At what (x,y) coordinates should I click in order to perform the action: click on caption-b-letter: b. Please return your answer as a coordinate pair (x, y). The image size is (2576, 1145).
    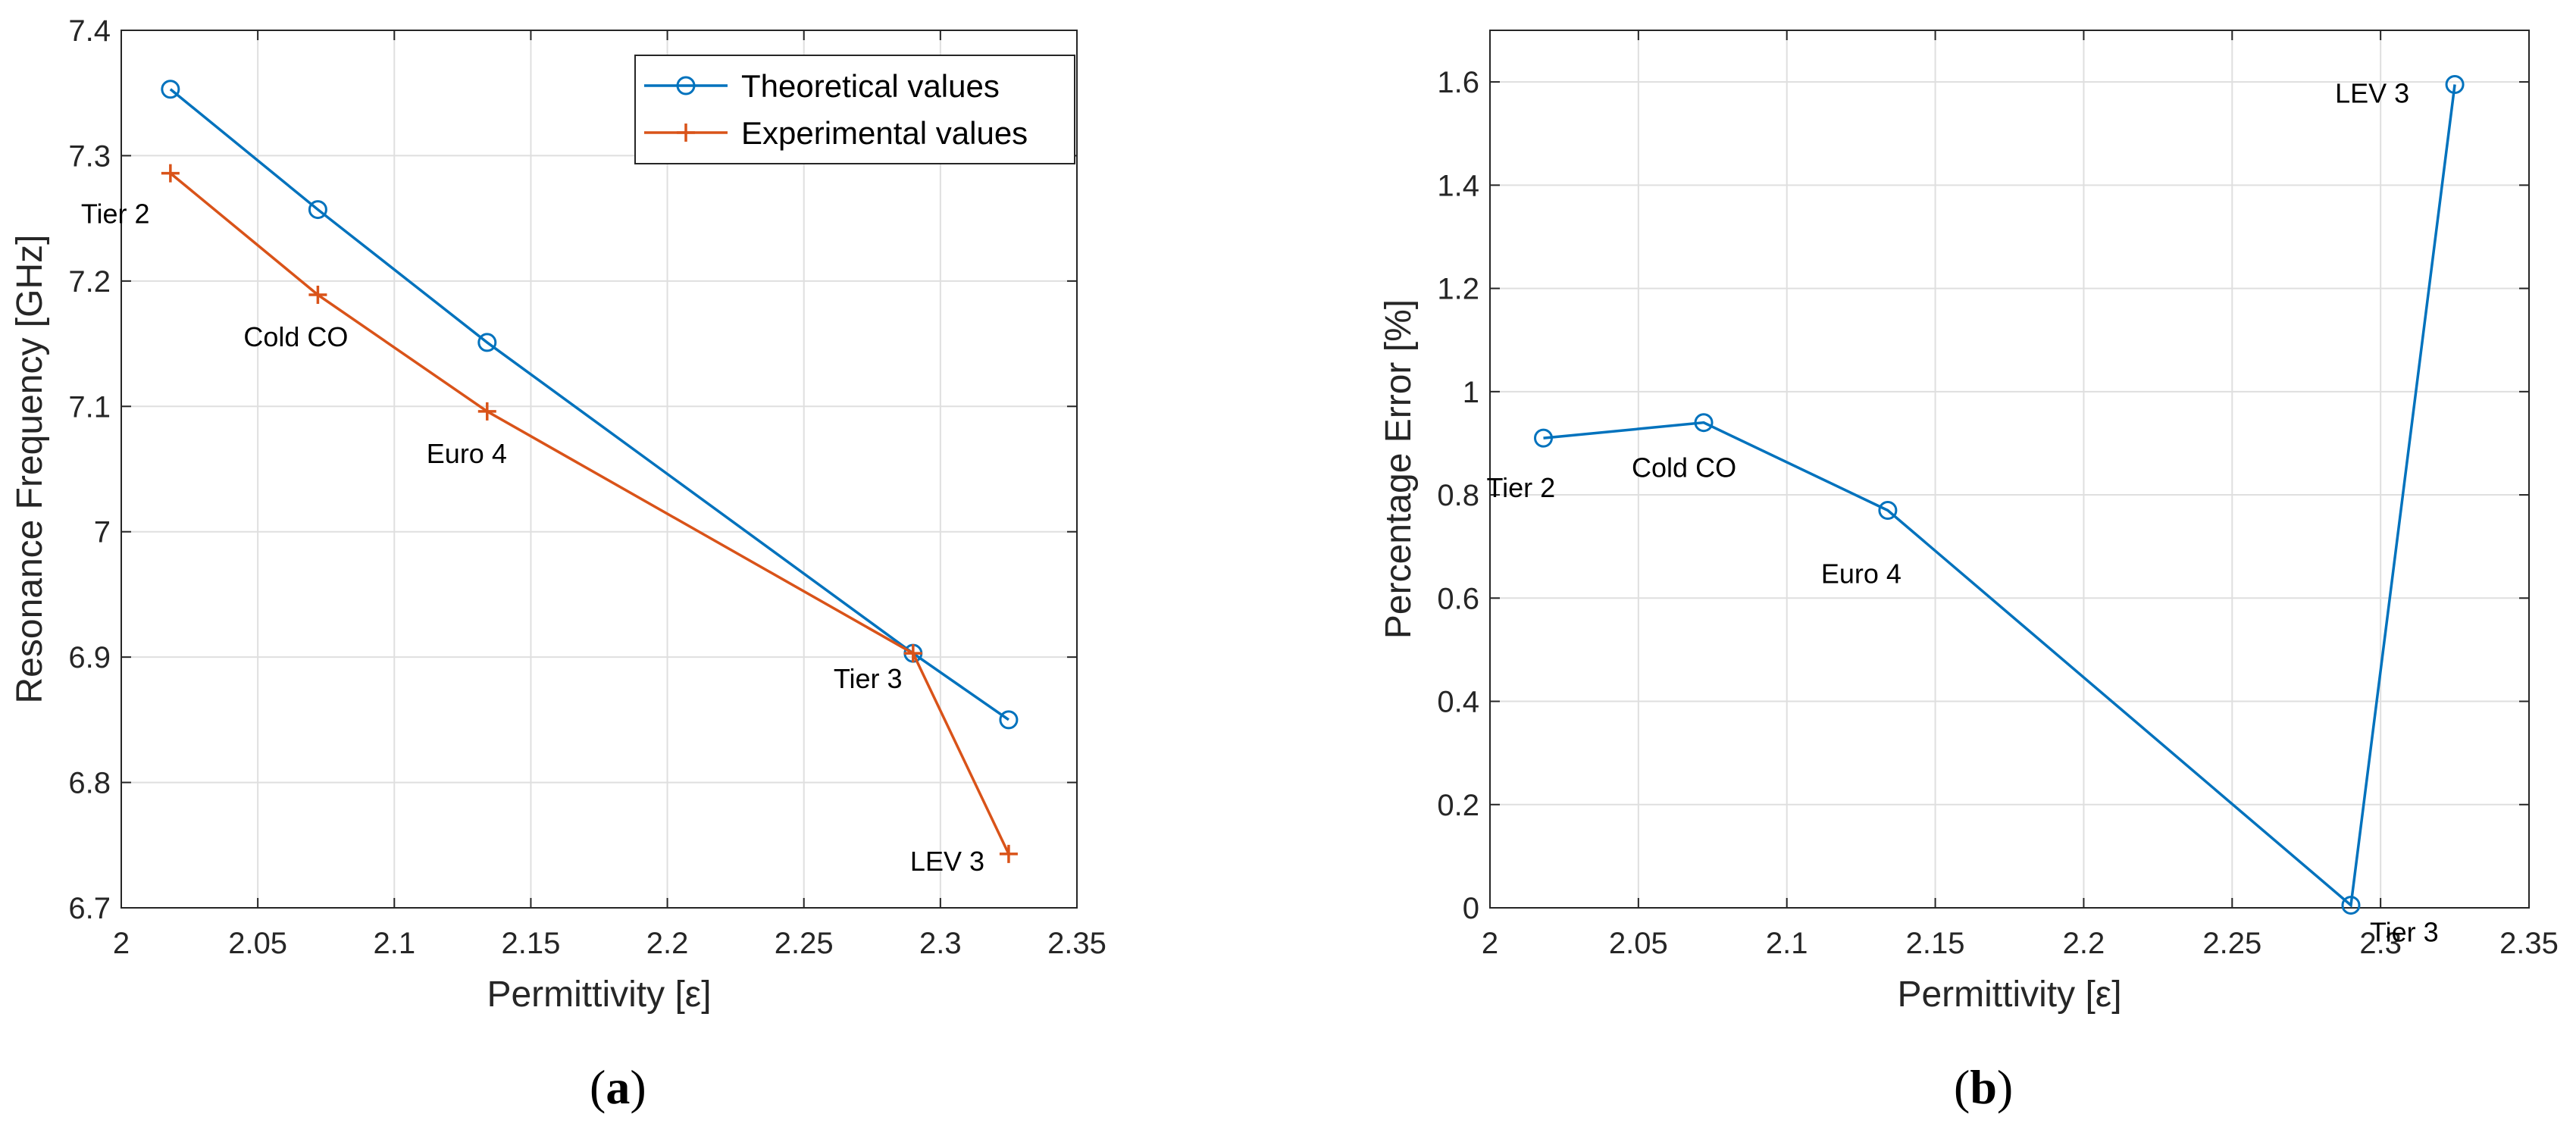
    Looking at the image, I should click on (1984, 1087).